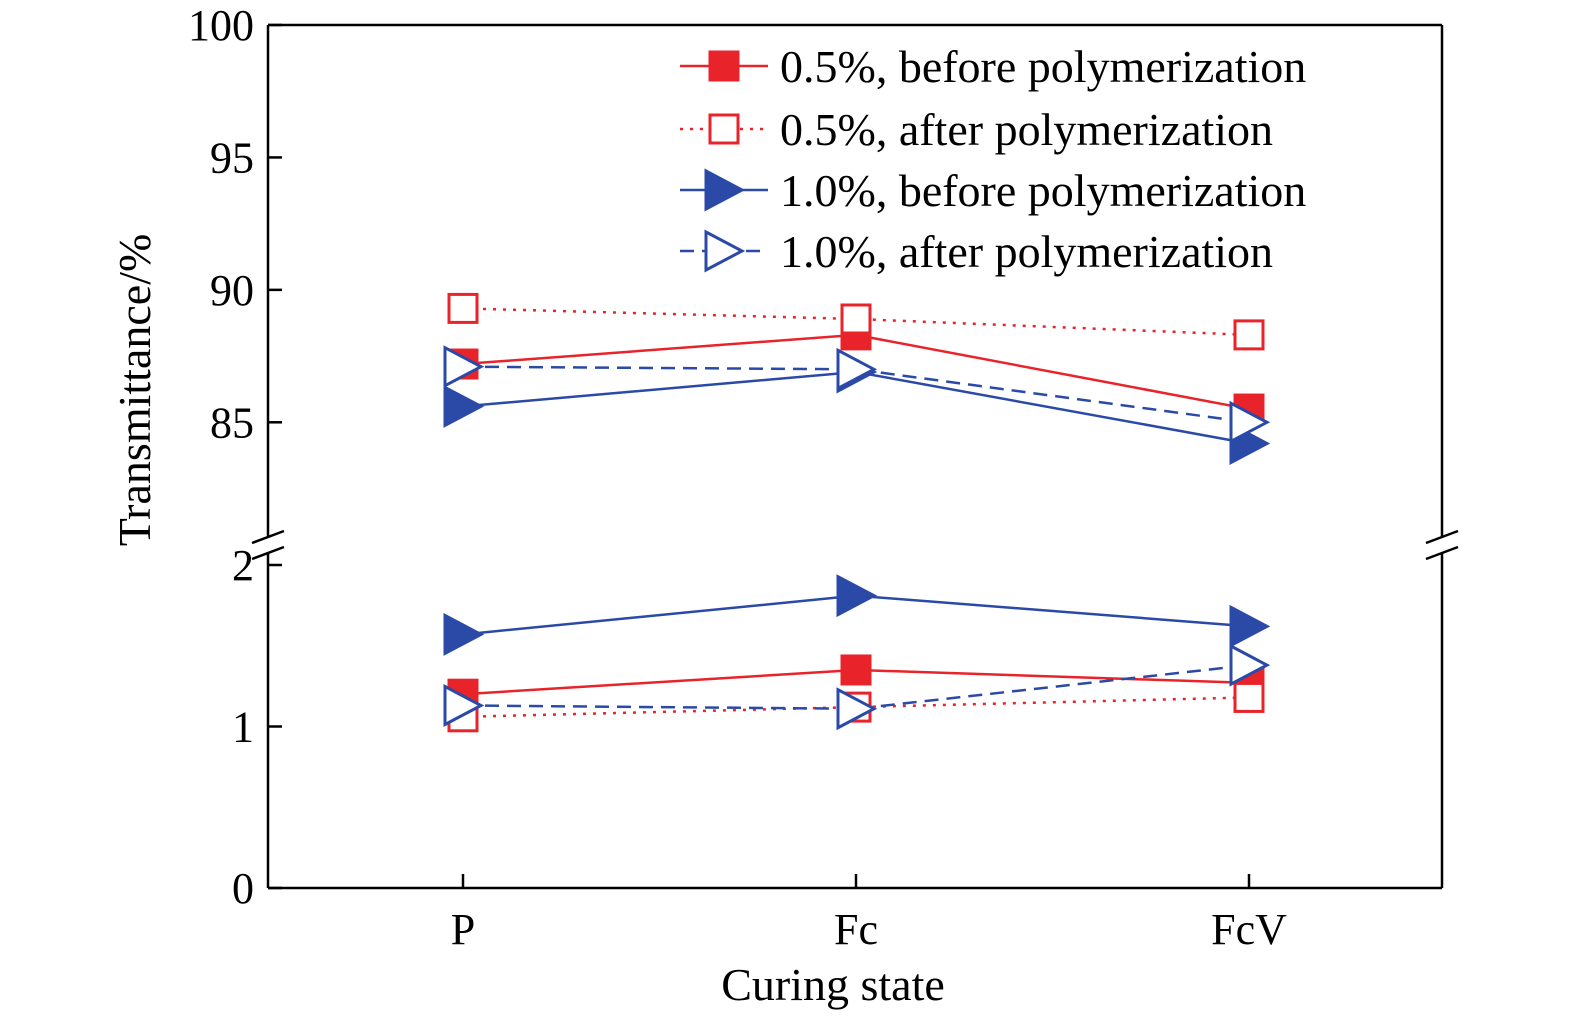 The width and height of the screenshot is (1575, 1022). What do you see at coordinates (232, 157) in the screenshot?
I see `y-tick-95-label: 95` at bounding box center [232, 157].